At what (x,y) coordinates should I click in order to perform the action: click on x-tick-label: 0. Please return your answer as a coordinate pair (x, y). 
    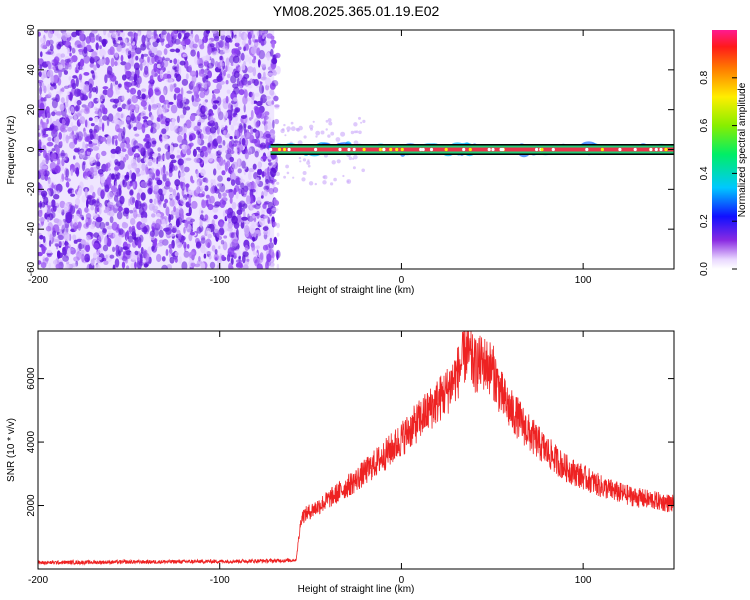
    Looking at the image, I should click on (402, 580).